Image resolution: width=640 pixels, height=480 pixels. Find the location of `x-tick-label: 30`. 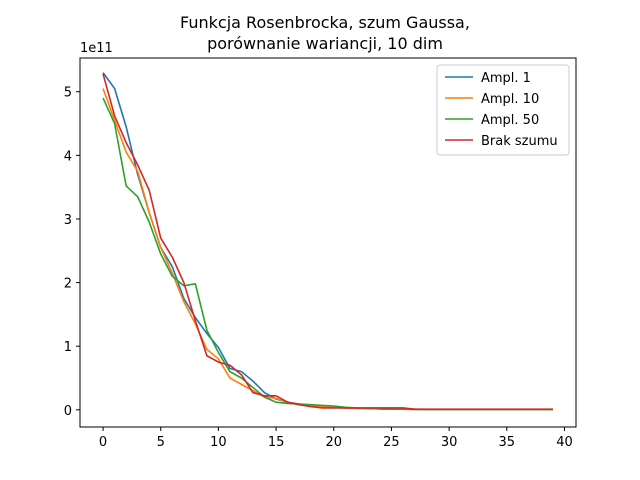

x-tick-label: 30 is located at coordinates (449, 442).